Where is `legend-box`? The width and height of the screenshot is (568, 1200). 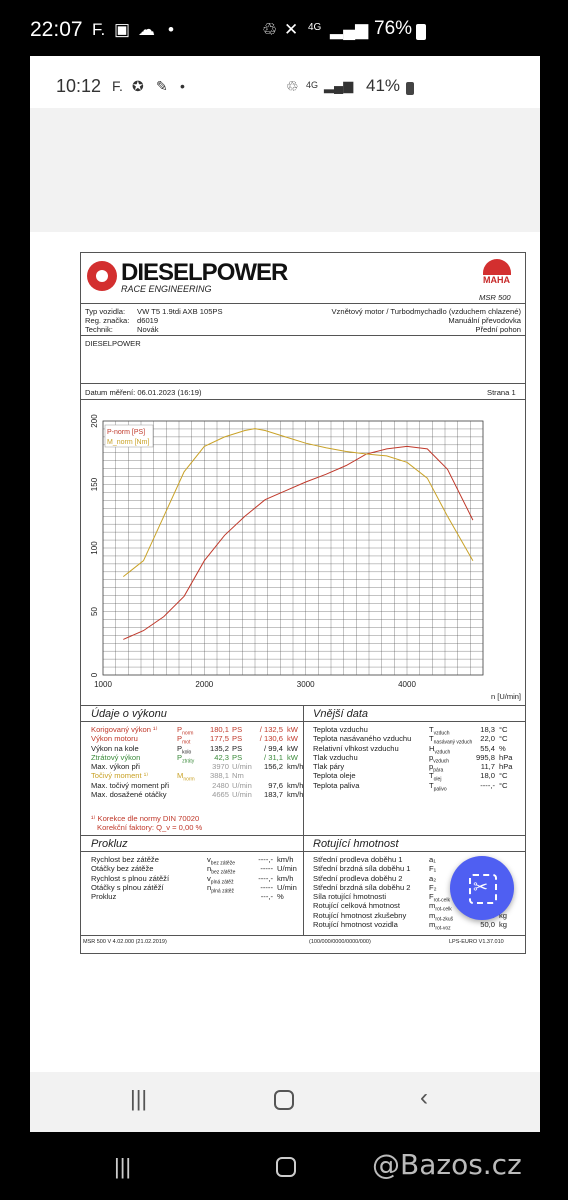
legend-box is located at coordinates (129, 436).